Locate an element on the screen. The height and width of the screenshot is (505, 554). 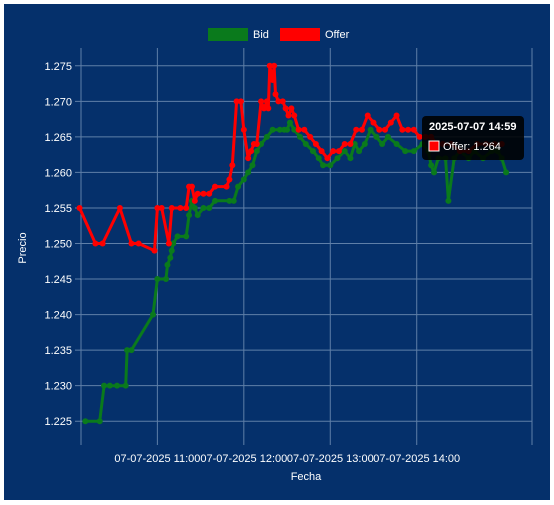
y-tick-label: 1.260 is located at coordinates (58, 173).